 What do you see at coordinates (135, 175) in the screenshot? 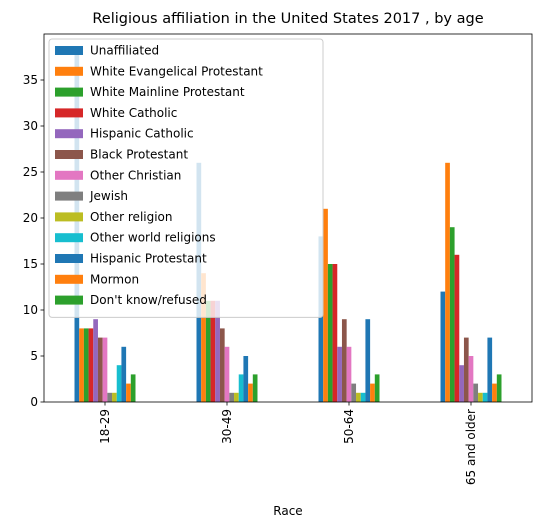
I see `legend-label: Other Christian` at bounding box center [135, 175].